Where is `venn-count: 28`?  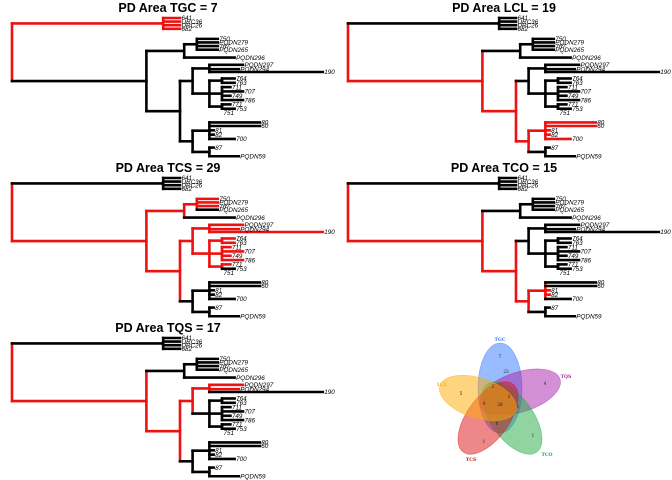
venn-count: 28 is located at coordinates (500, 404).